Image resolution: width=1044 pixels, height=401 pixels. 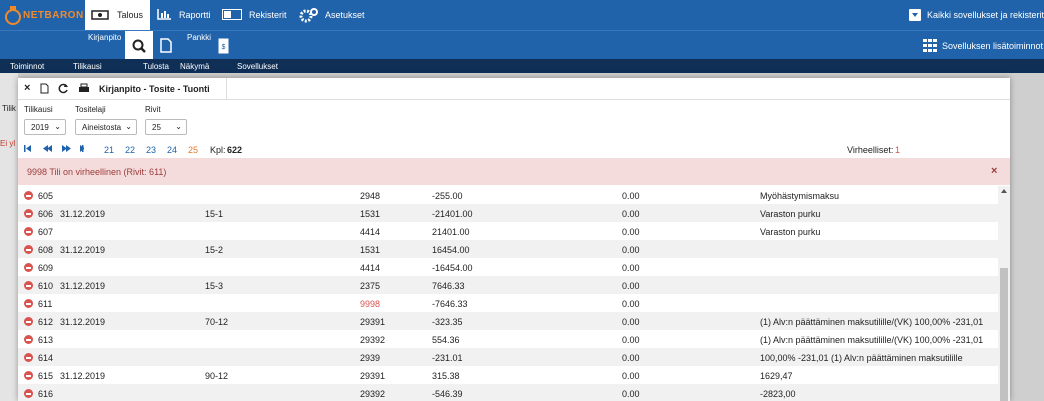 I want to click on logo-text: NETBARON, so click(x=53, y=15).